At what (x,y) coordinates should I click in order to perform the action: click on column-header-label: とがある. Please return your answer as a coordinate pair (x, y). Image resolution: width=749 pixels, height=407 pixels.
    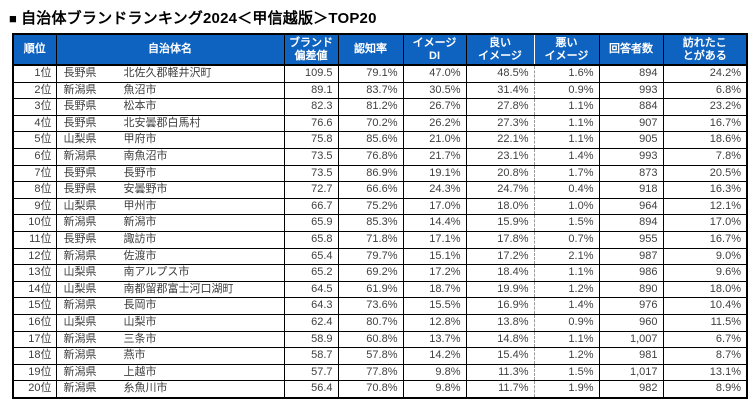
    Looking at the image, I should click on (704, 55).